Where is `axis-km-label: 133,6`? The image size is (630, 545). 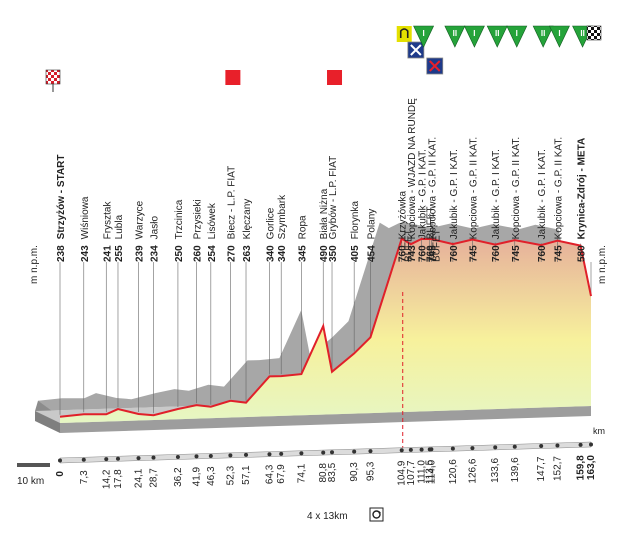 axis-km-label: 133,6 is located at coordinates (495, 469).